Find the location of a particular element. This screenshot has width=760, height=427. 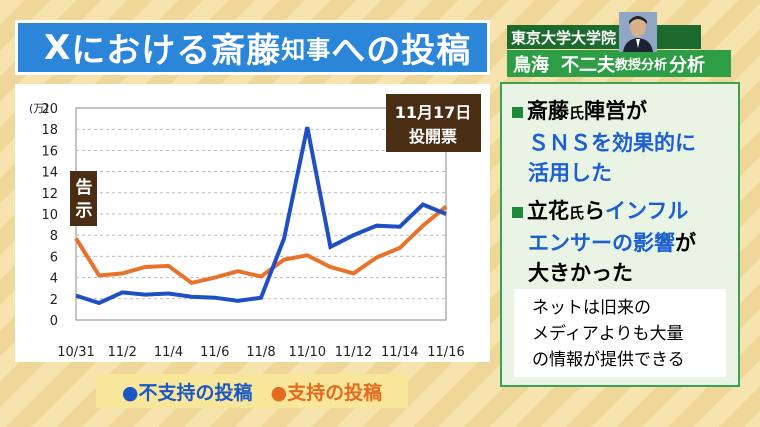

announce-label: 告 is located at coordinates (84, 187).